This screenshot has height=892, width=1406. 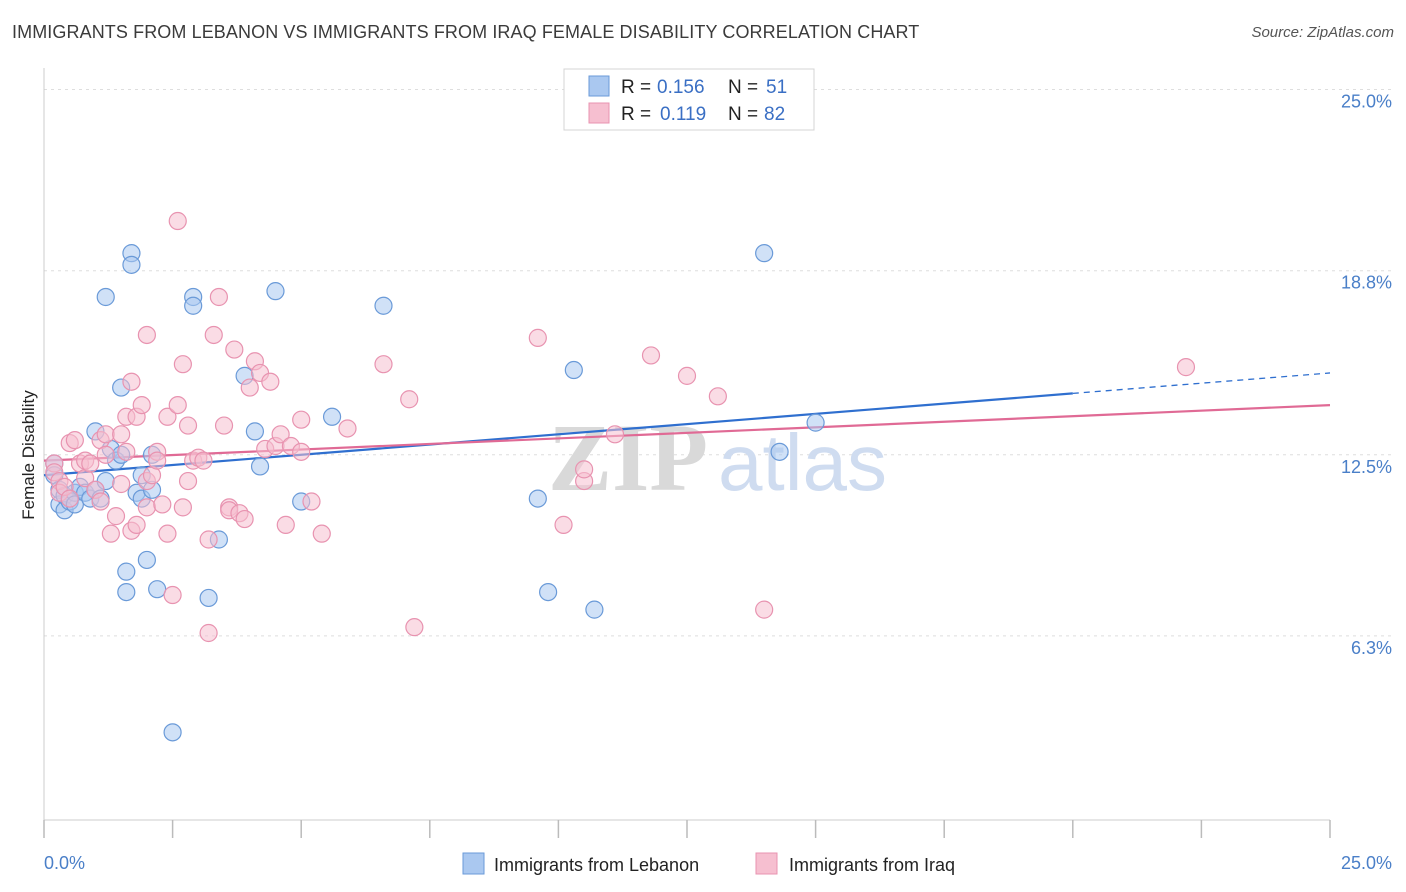 What do you see at coordinates (1366, 863) in the screenshot?
I see `x-tick-label: 25.0%` at bounding box center [1366, 863].